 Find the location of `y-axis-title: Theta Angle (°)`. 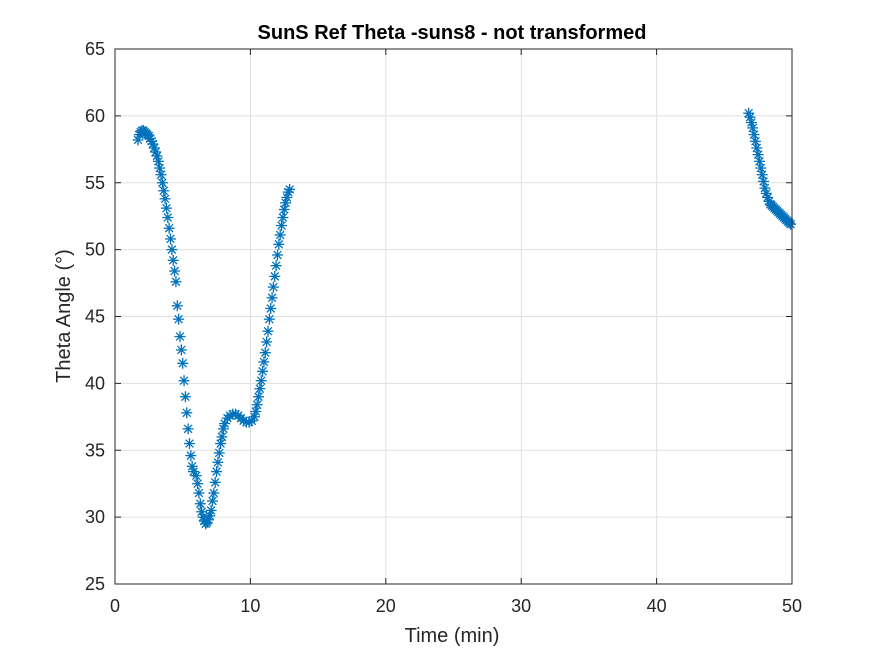

y-axis-title: Theta Angle (°) is located at coordinates (64, 316).